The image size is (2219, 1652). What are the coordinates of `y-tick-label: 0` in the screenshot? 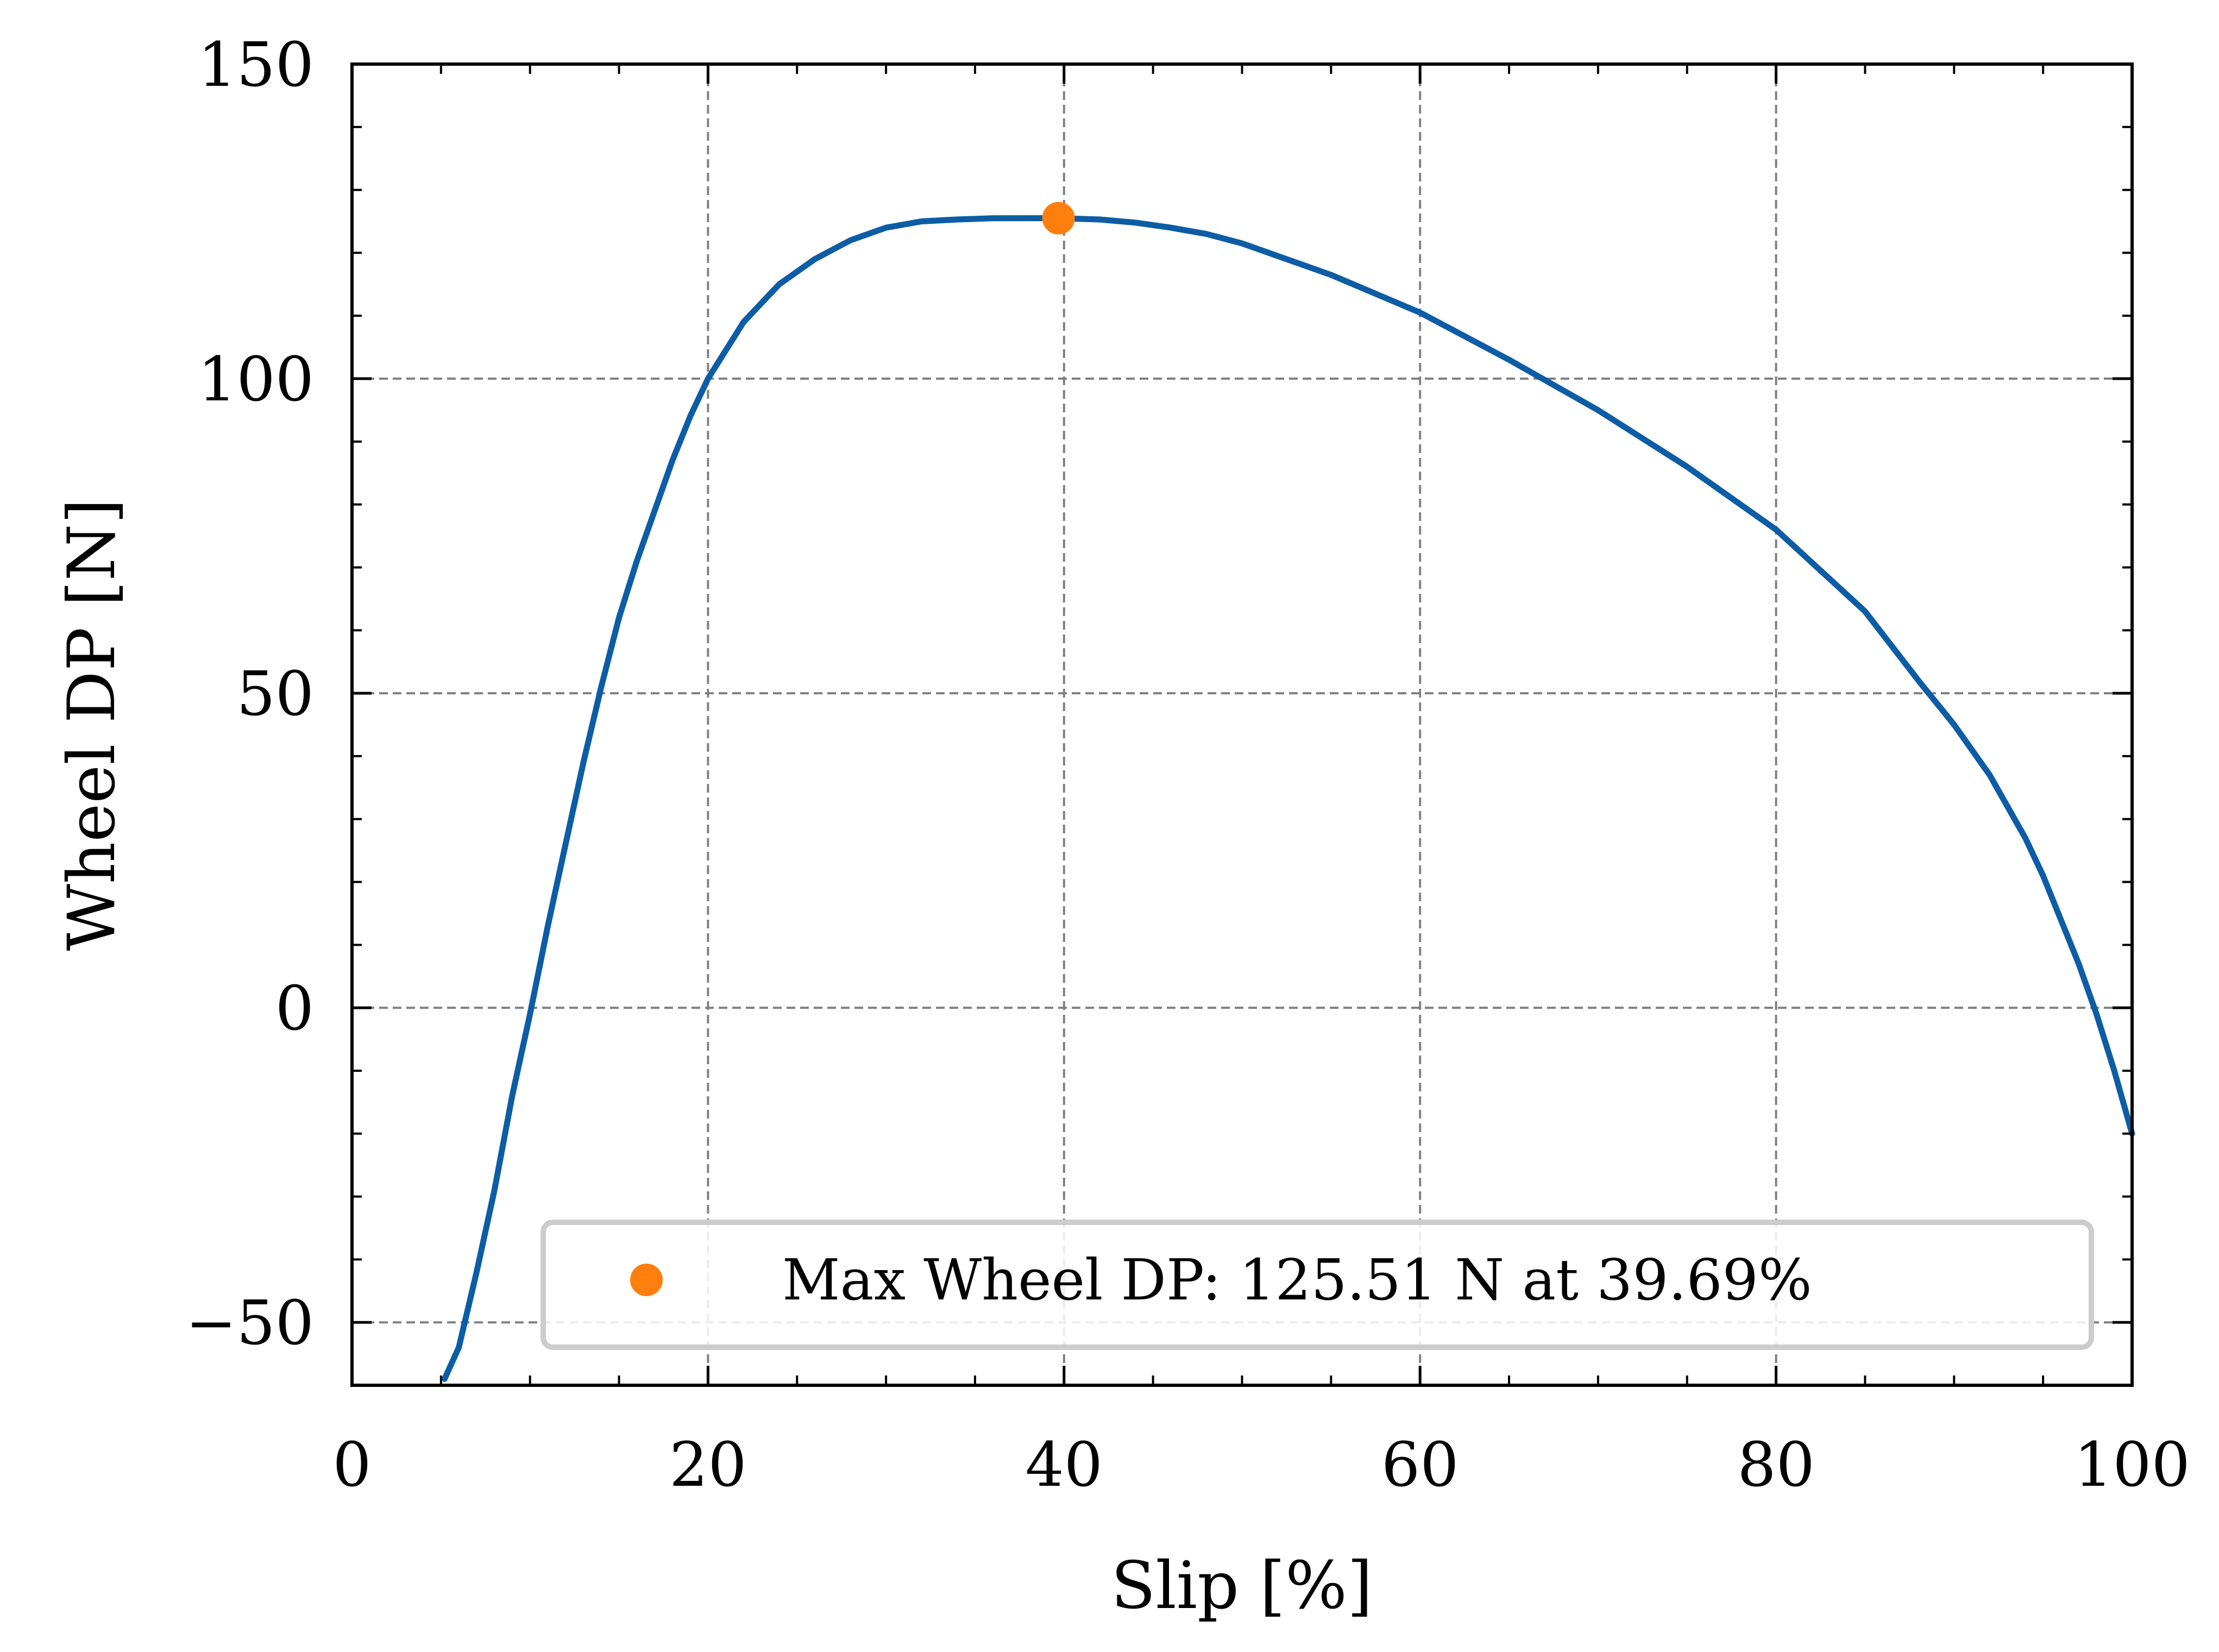 It's located at (294, 1009).